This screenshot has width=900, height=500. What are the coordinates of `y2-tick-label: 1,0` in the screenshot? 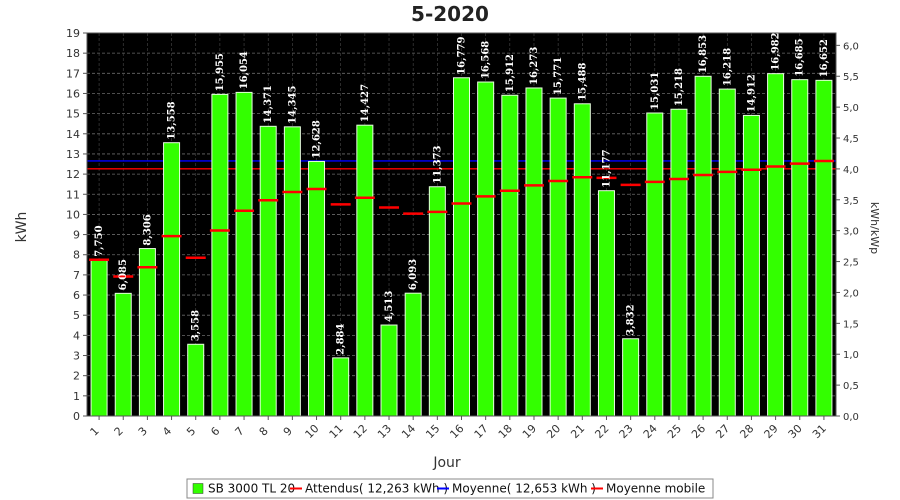 It's located at (851, 355).